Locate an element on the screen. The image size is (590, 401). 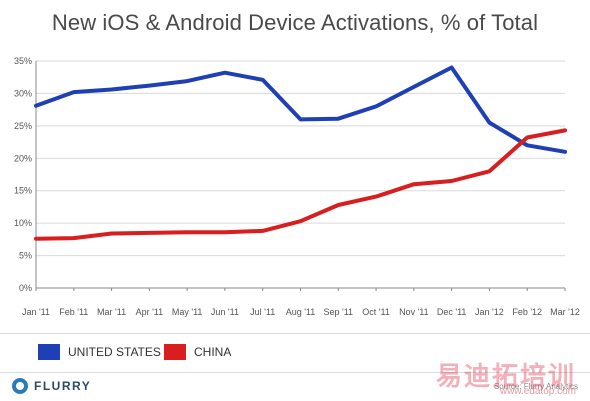
x-tick-label: Oct '11 is located at coordinates (376, 312).